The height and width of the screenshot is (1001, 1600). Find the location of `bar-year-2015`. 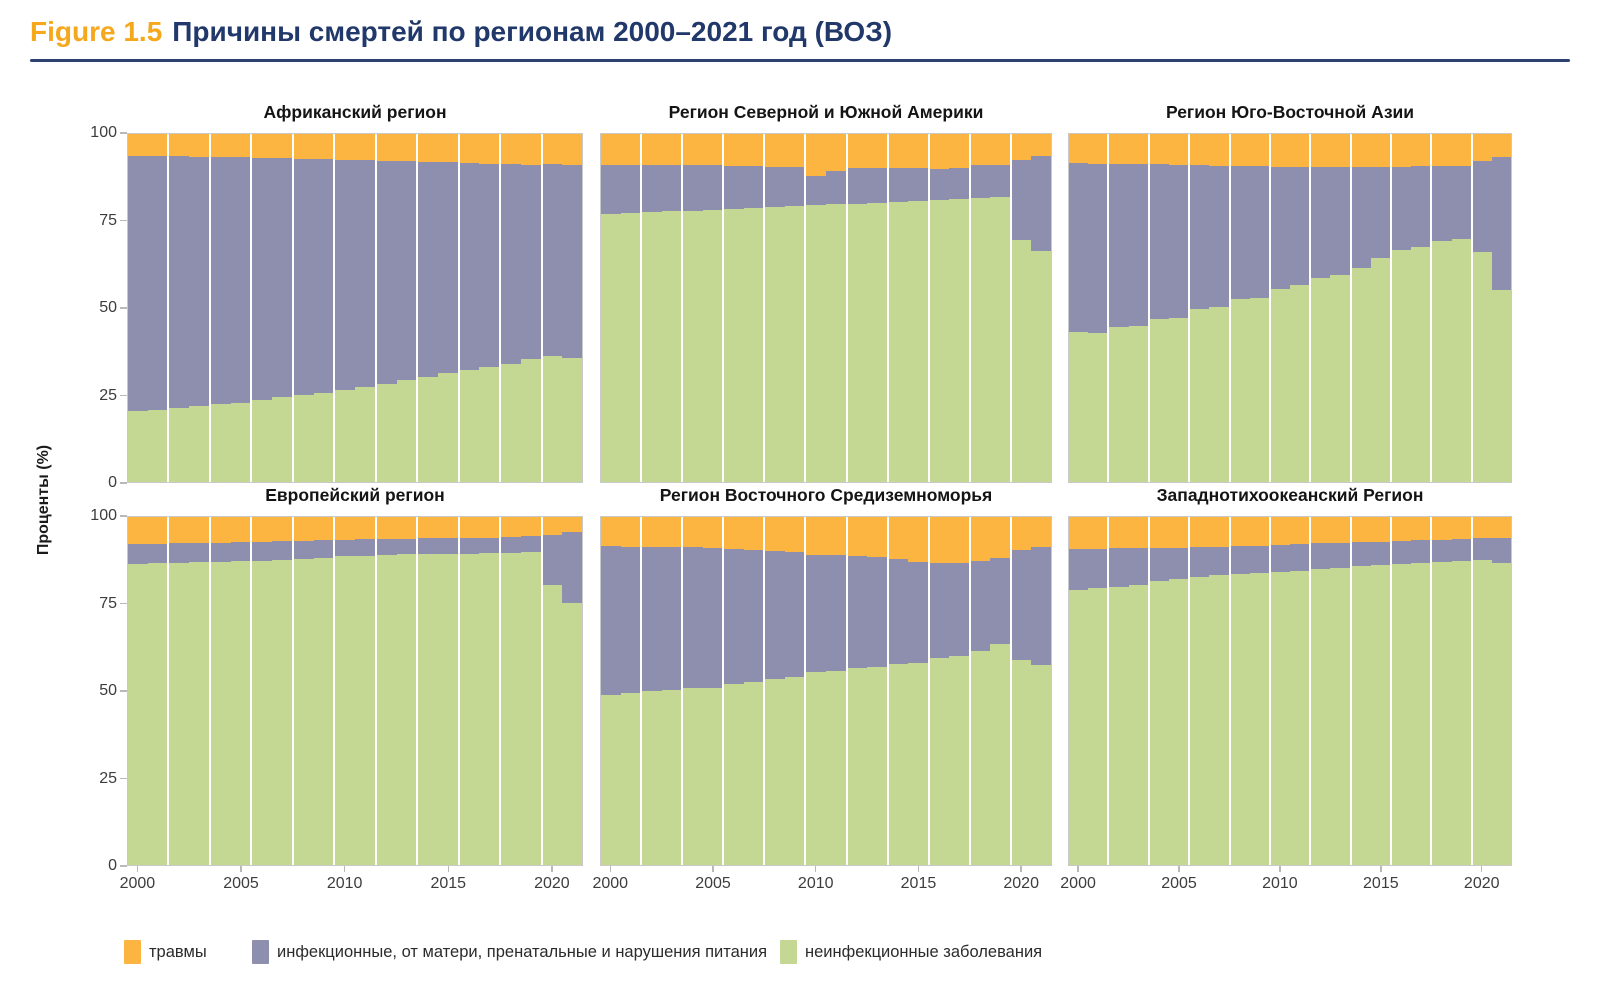

bar-year-2015 is located at coordinates (919, 691).